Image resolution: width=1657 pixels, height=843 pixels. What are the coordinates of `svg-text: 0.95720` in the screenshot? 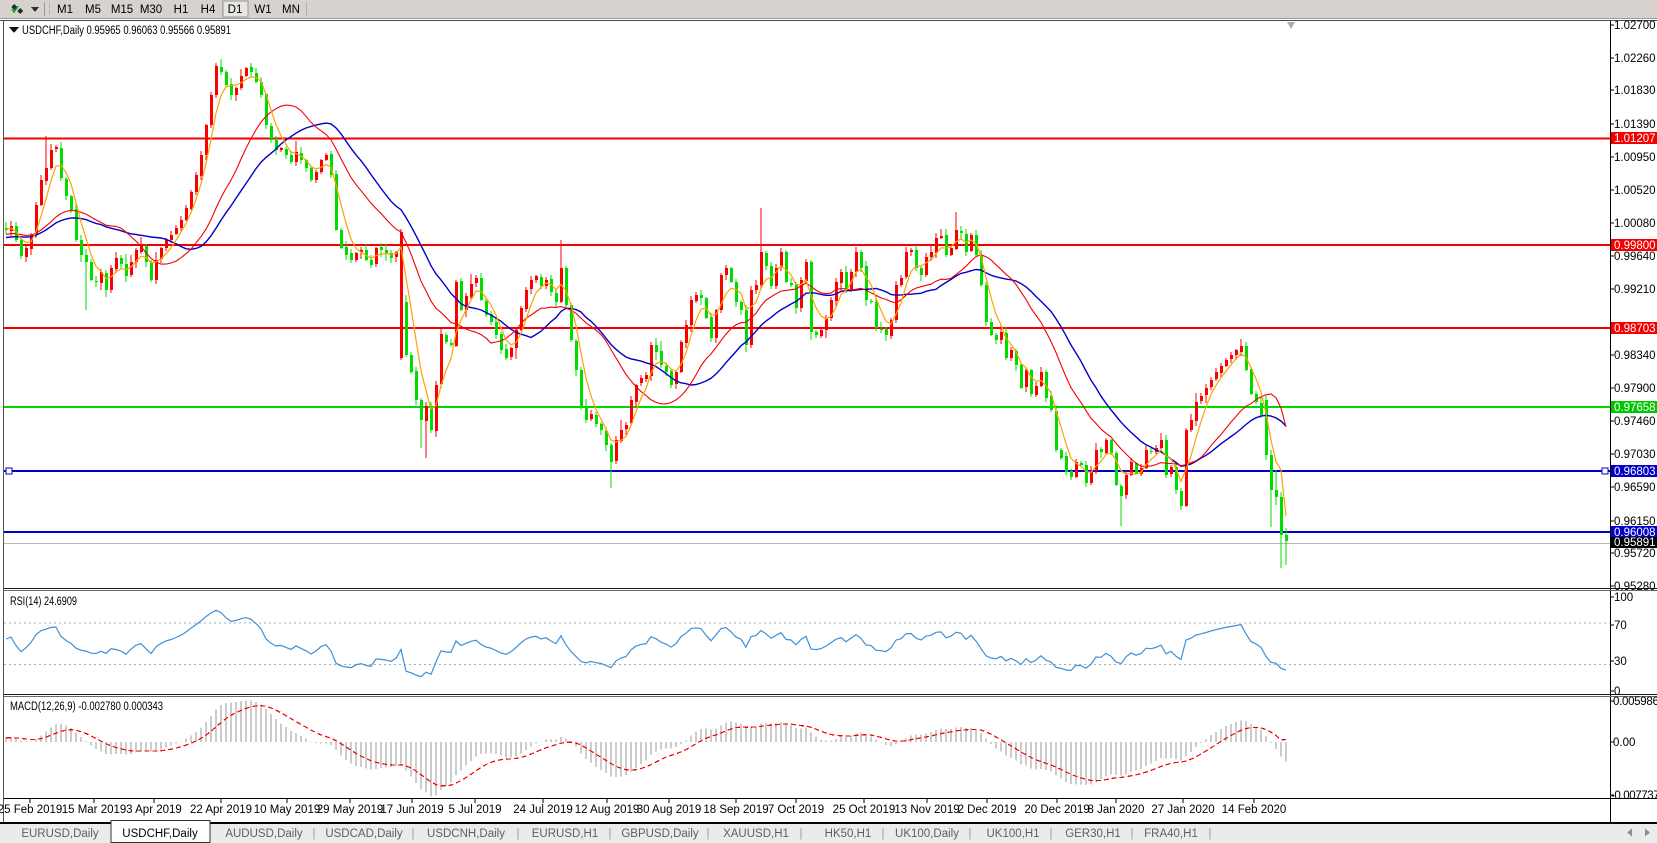 It's located at (1635, 554).